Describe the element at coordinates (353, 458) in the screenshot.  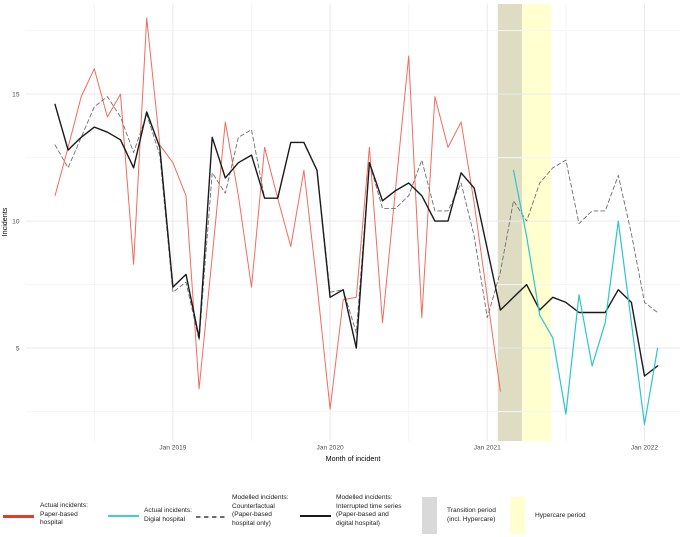
I see `x-axis-title: Month of incident` at that location.